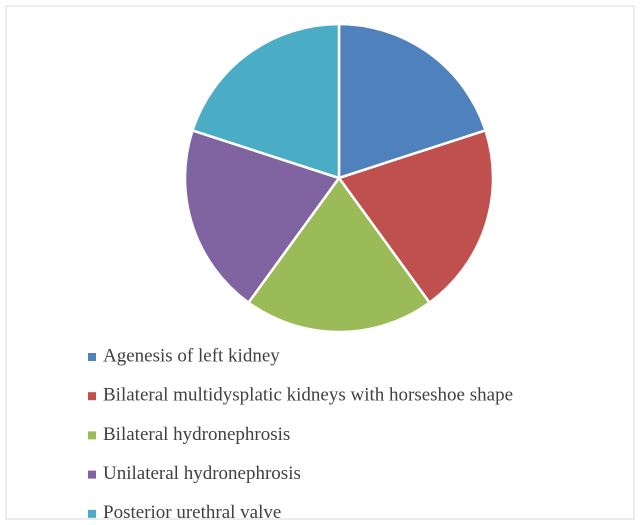 The width and height of the screenshot is (640, 525). Describe the element at coordinates (191, 355) in the screenshot. I see `legend-label: Agenesis of left kidney` at that location.